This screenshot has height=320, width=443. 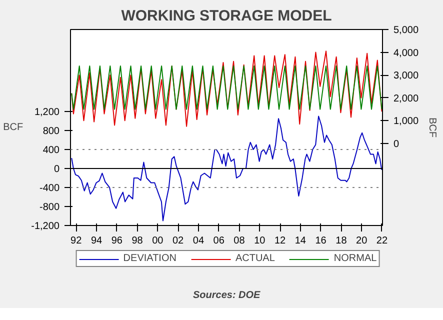 What do you see at coordinates (226, 296) in the screenshot?
I see `source-note: Sources: DOE` at bounding box center [226, 296].